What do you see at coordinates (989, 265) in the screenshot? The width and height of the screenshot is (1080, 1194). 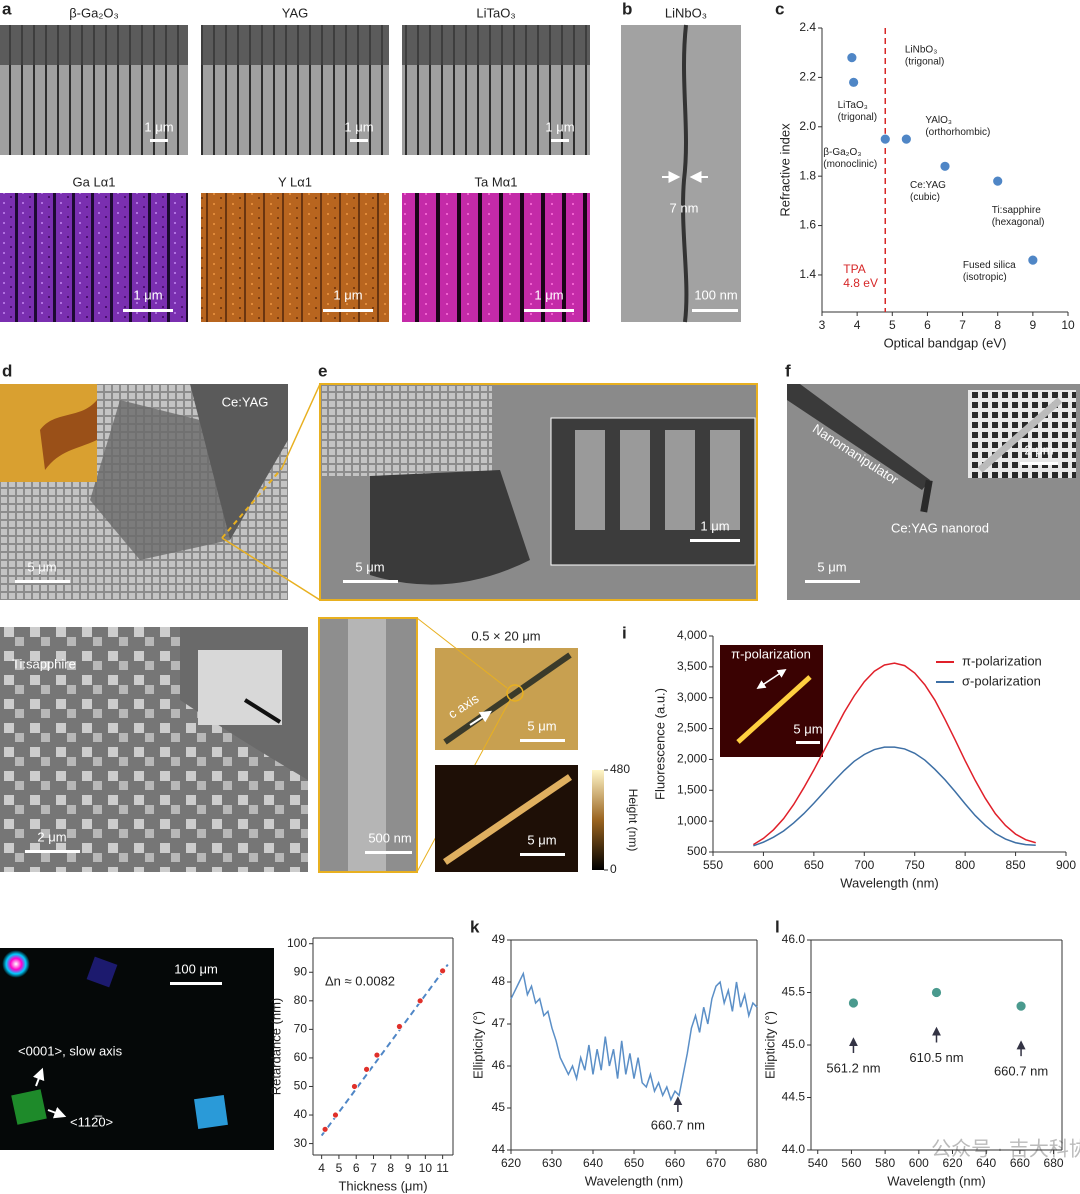 I see `point-label: Fused silica` at bounding box center [989, 265].